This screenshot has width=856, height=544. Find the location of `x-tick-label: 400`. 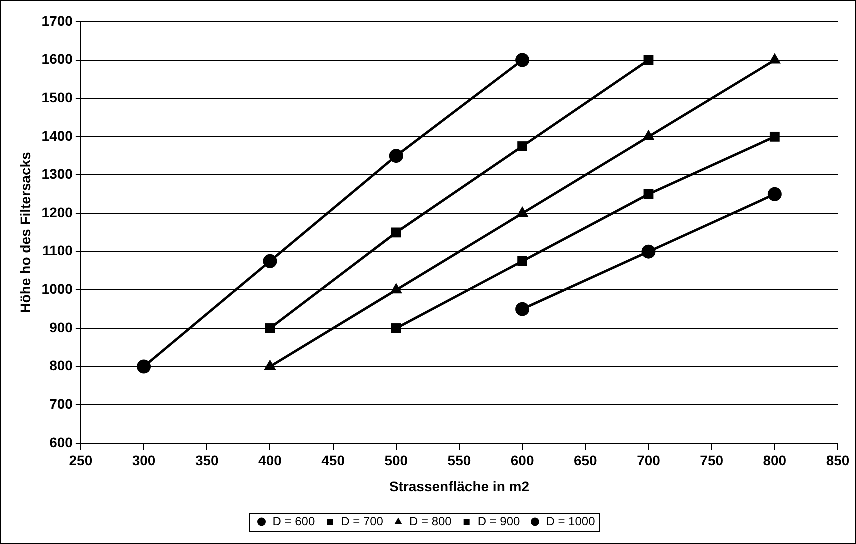

x-tick-label: 400 is located at coordinates (270, 460).